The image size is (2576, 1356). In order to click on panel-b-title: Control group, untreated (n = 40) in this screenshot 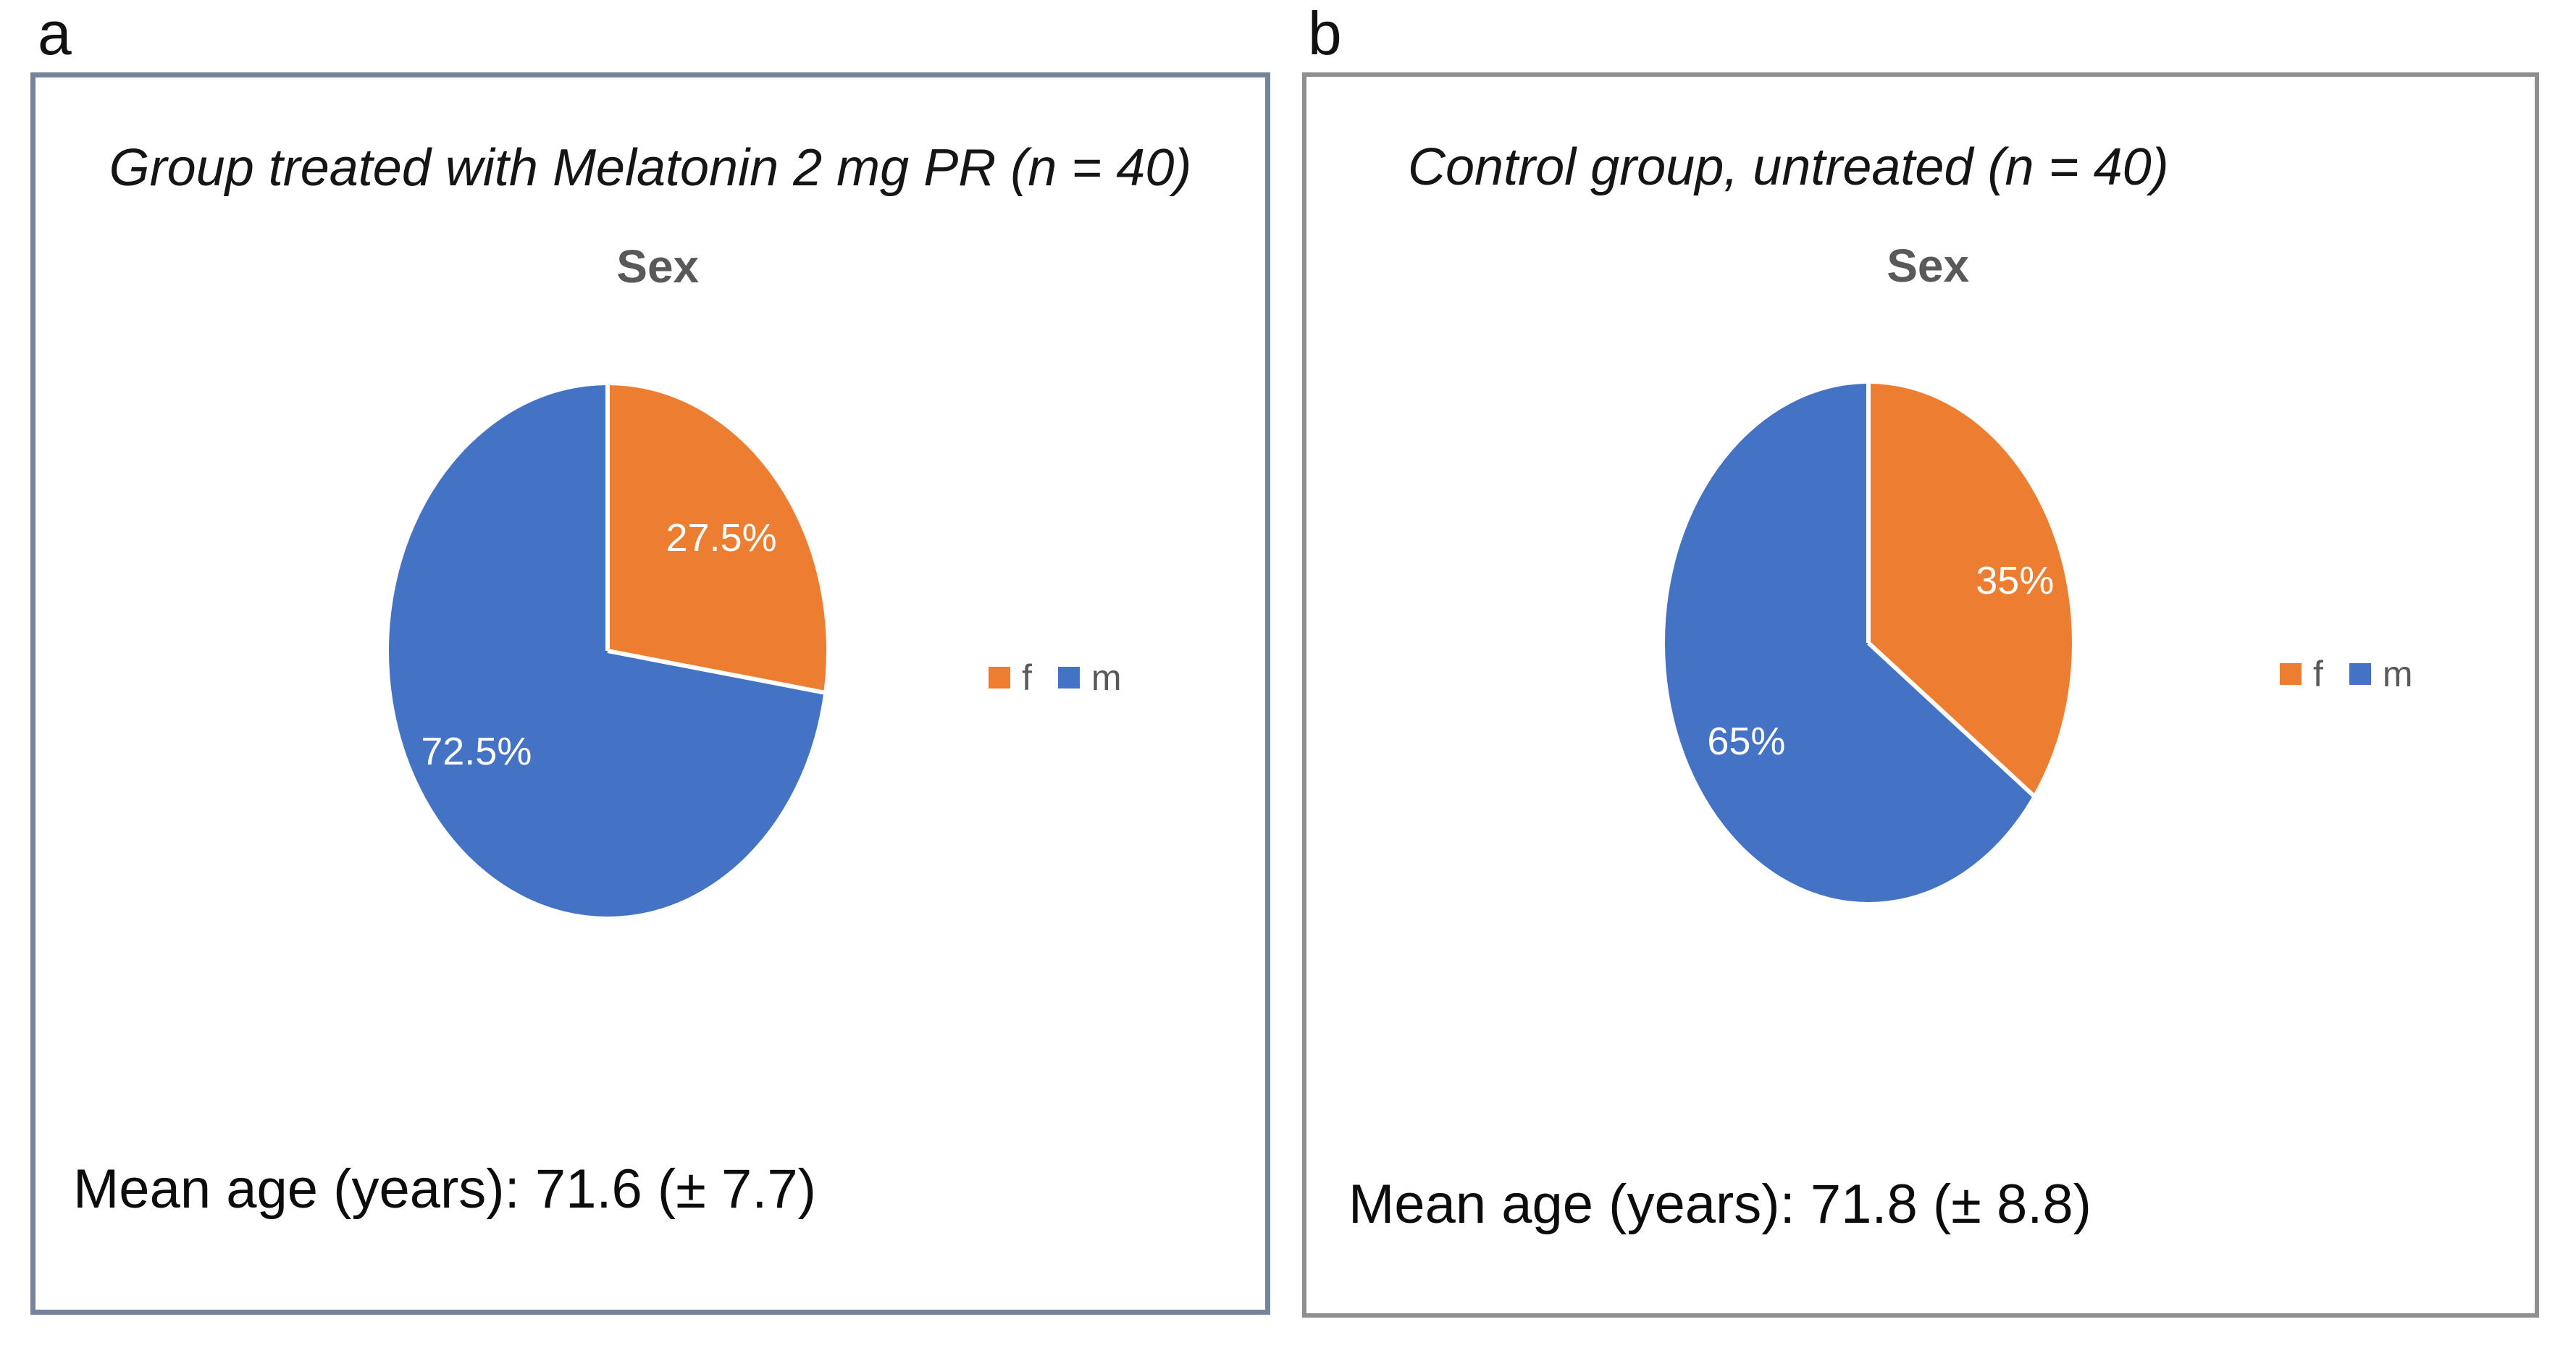, I will do `click(1788, 167)`.